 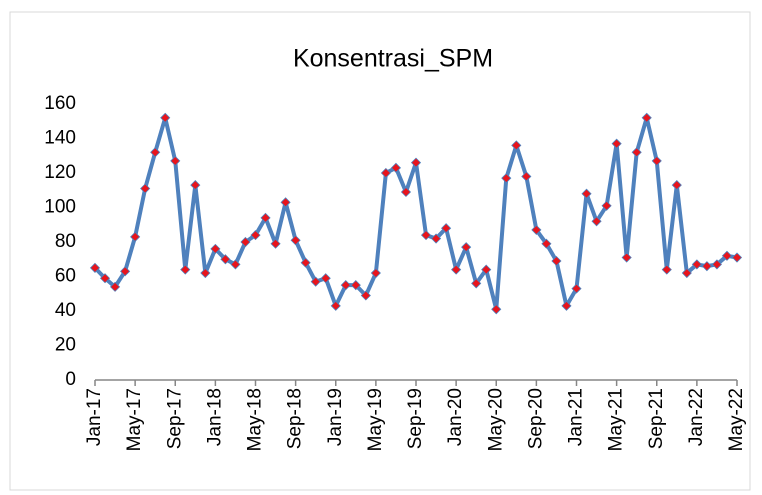 I want to click on x-tick-label: May-22, so click(x=736, y=419).